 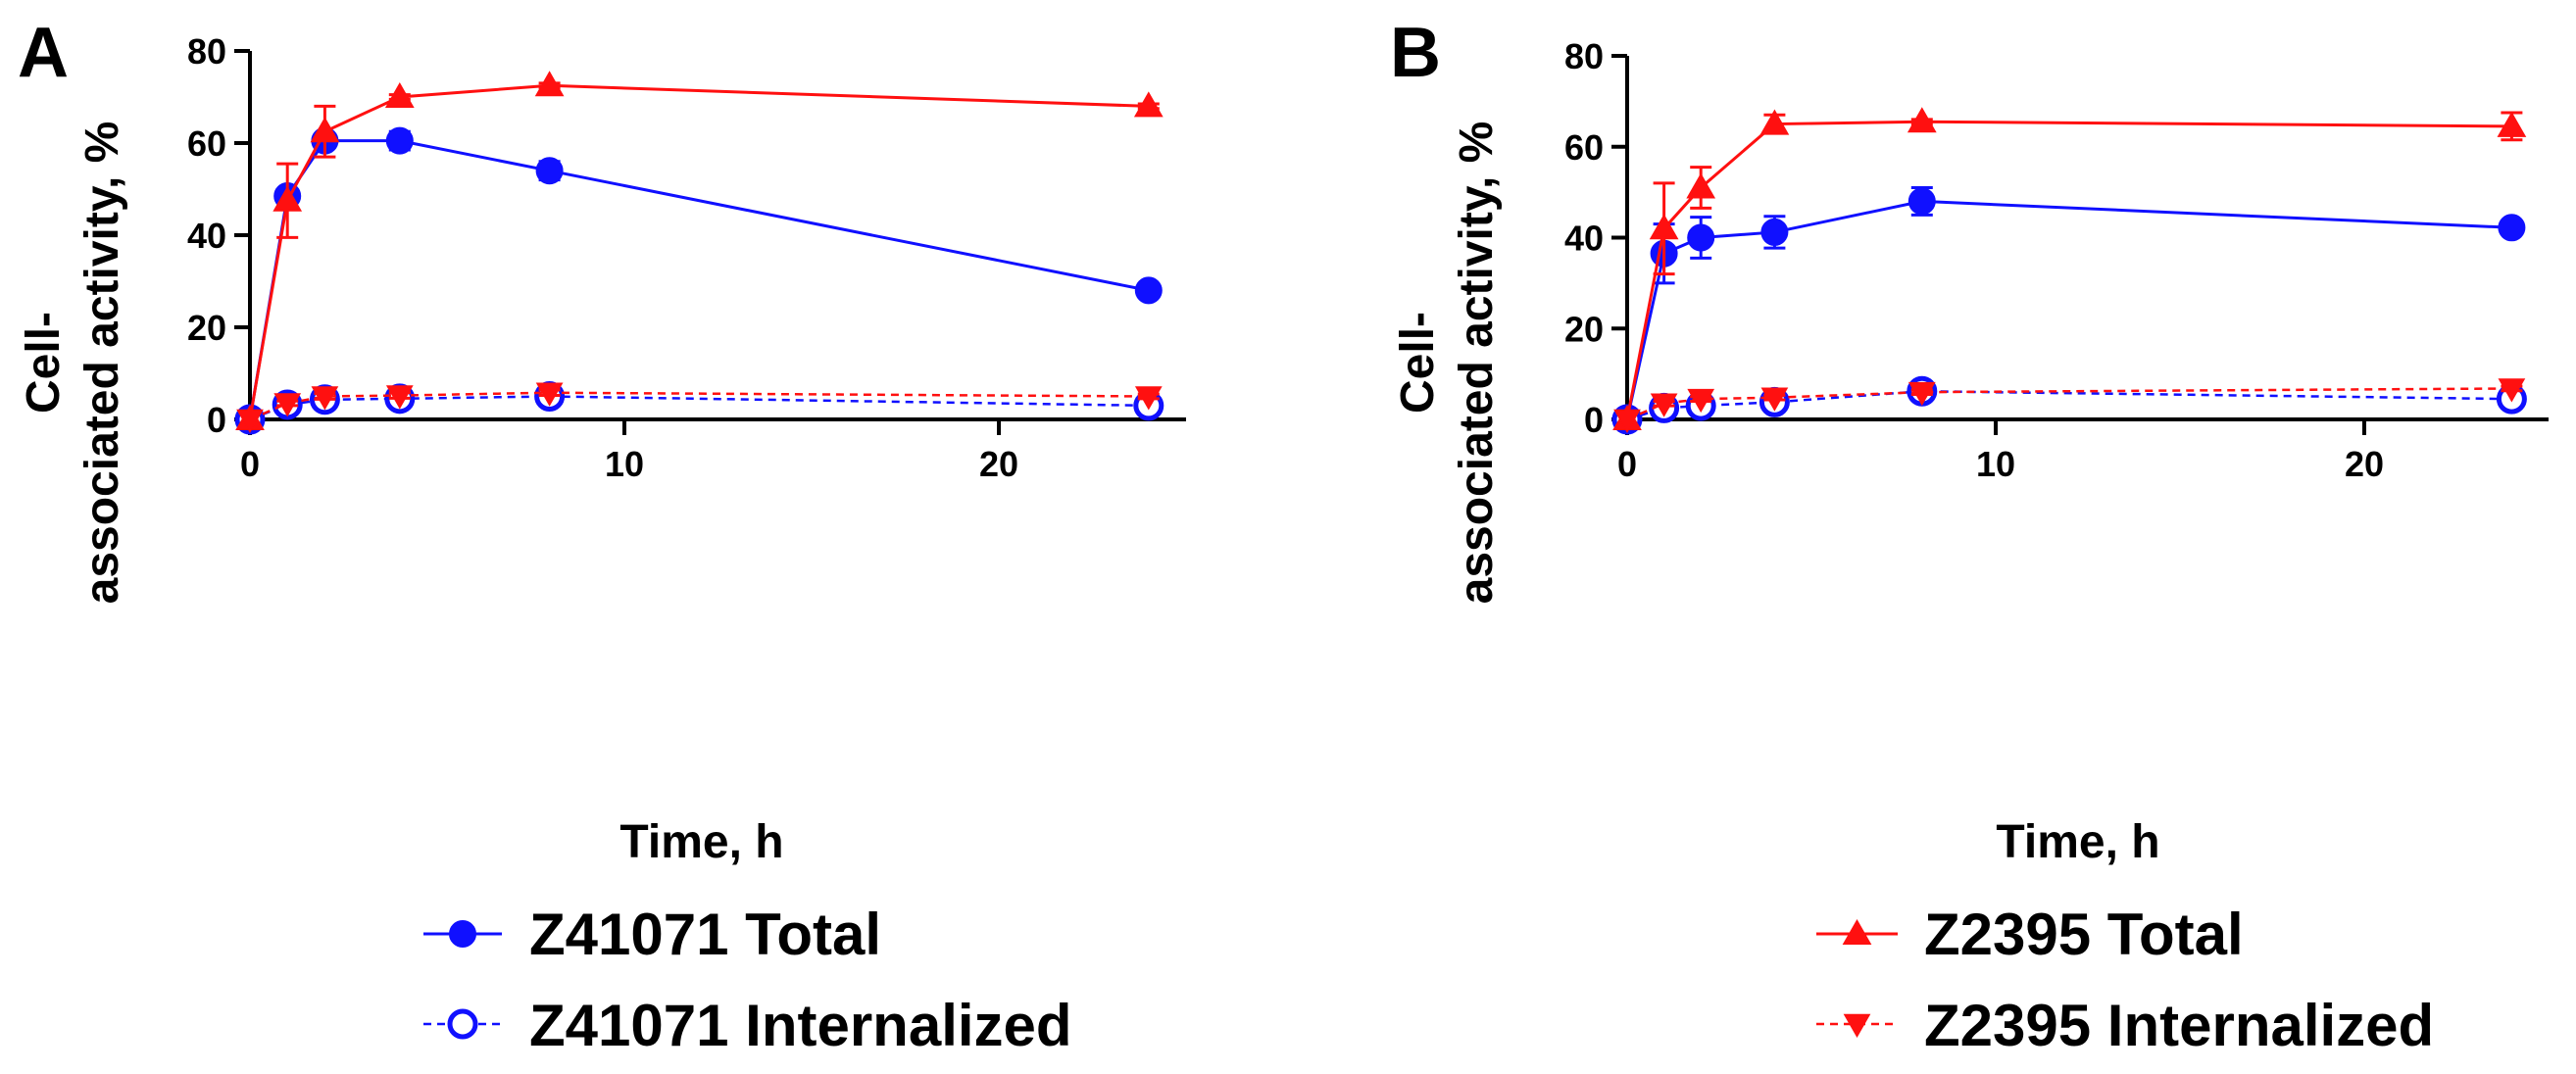 I want to click on legend-item: Z2395 Total, so click(x=2030, y=934).